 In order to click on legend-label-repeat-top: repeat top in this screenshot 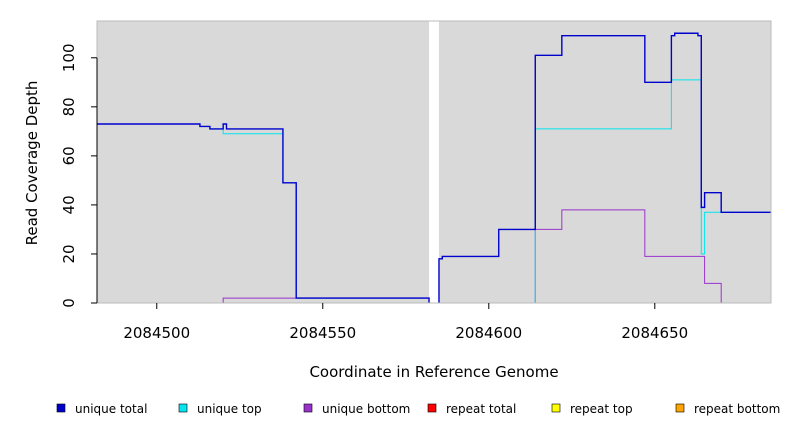, I will do `click(601, 409)`.